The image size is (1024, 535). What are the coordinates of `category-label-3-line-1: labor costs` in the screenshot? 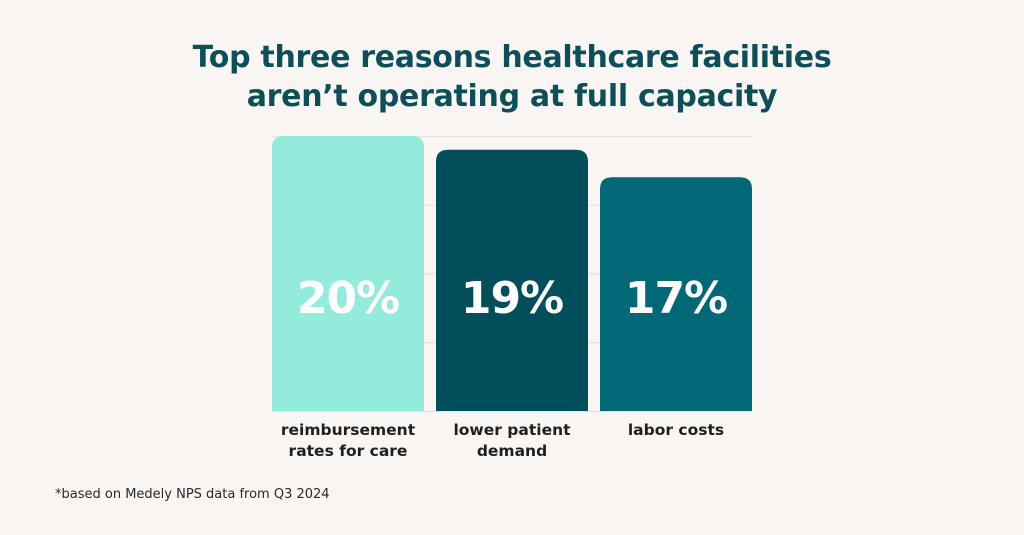 It's located at (676, 430).